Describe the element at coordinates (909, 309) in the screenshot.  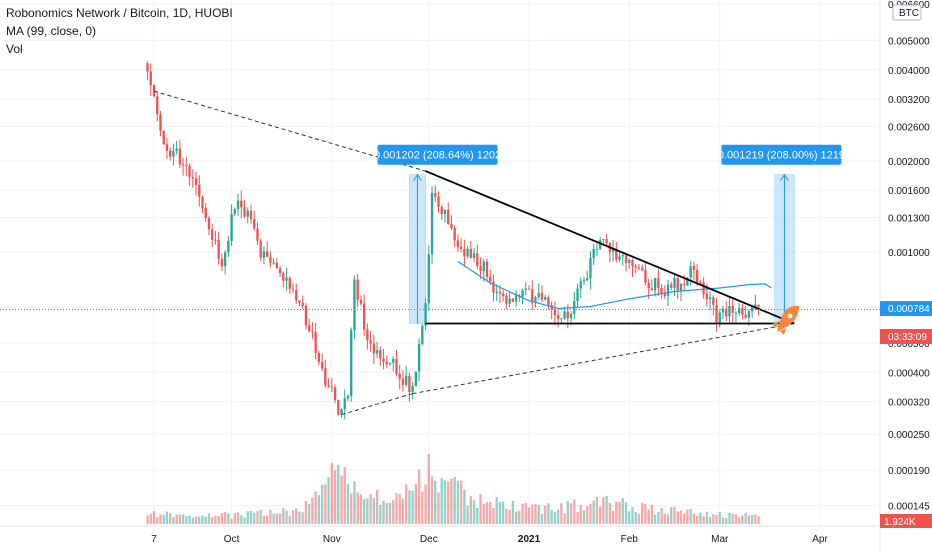
I see `ma-price-badge-text: 0.000784` at that location.